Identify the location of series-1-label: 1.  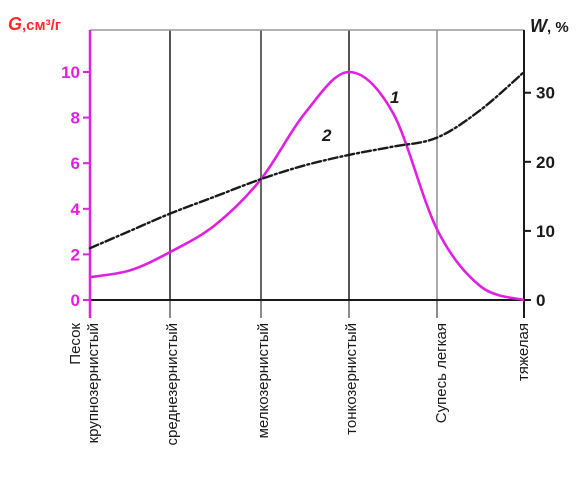
(394, 97).